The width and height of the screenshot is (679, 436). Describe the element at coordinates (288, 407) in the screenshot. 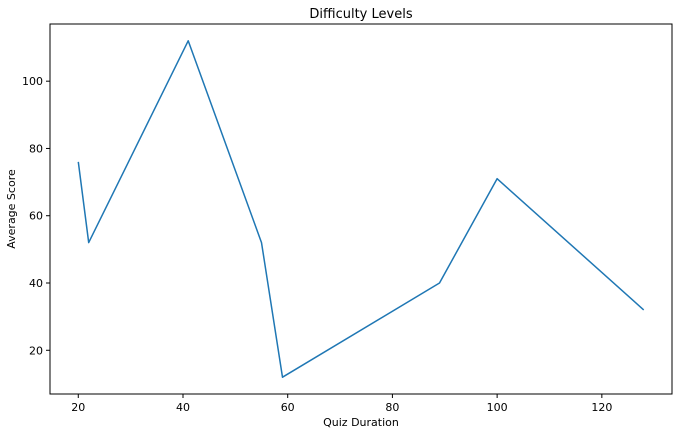

I see `x-tick-label: 60` at that location.